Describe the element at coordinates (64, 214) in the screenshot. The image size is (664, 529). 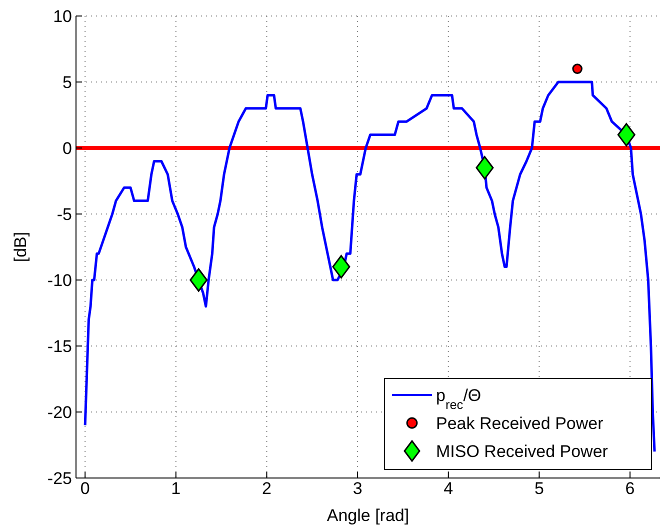
I see `y-tick-label: -5` at that location.